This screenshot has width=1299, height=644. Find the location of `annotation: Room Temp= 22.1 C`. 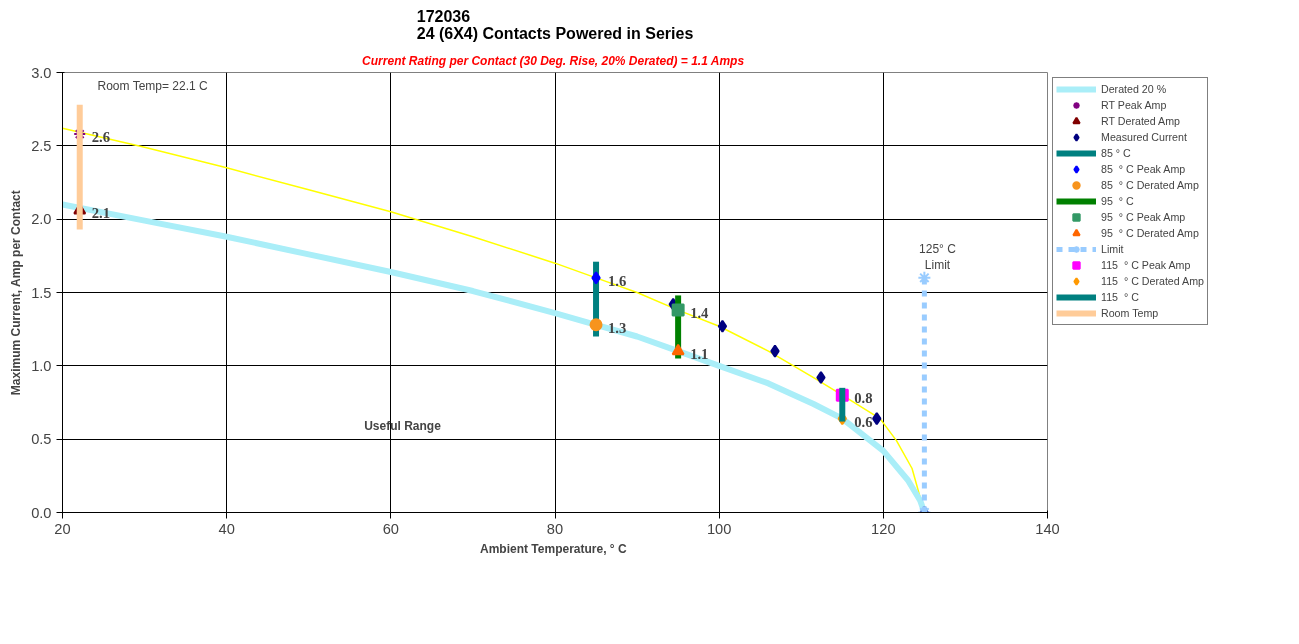

annotation: Room Temp= 22.1 C is located at coordinates (152, 85).